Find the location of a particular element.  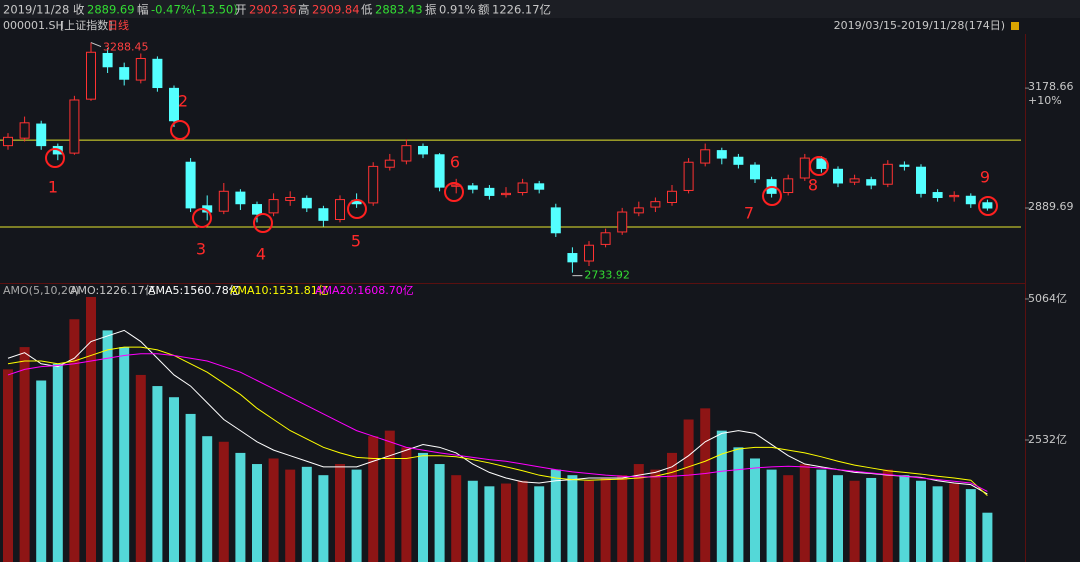

amplitude: 0.91% is located at coordinates (457, 10).